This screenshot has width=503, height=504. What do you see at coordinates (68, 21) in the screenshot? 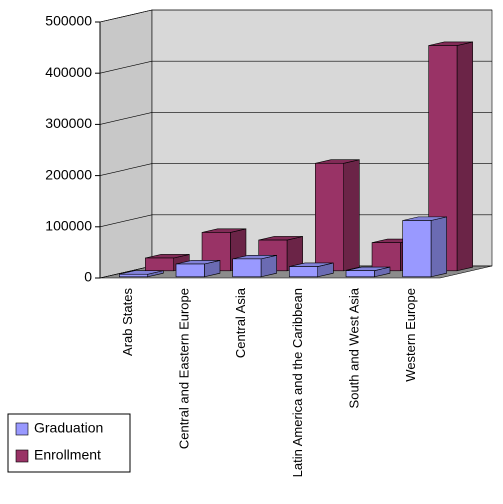
I see `y-tick-label: 500000` at bounding box center [68, 21].